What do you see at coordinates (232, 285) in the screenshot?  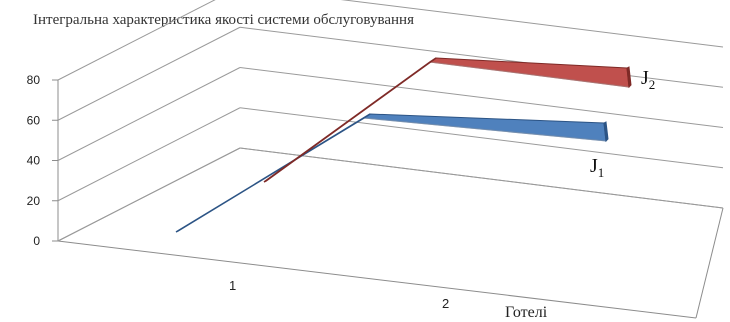 I see `category-label-1: 1` at bounding box center [232, 285].